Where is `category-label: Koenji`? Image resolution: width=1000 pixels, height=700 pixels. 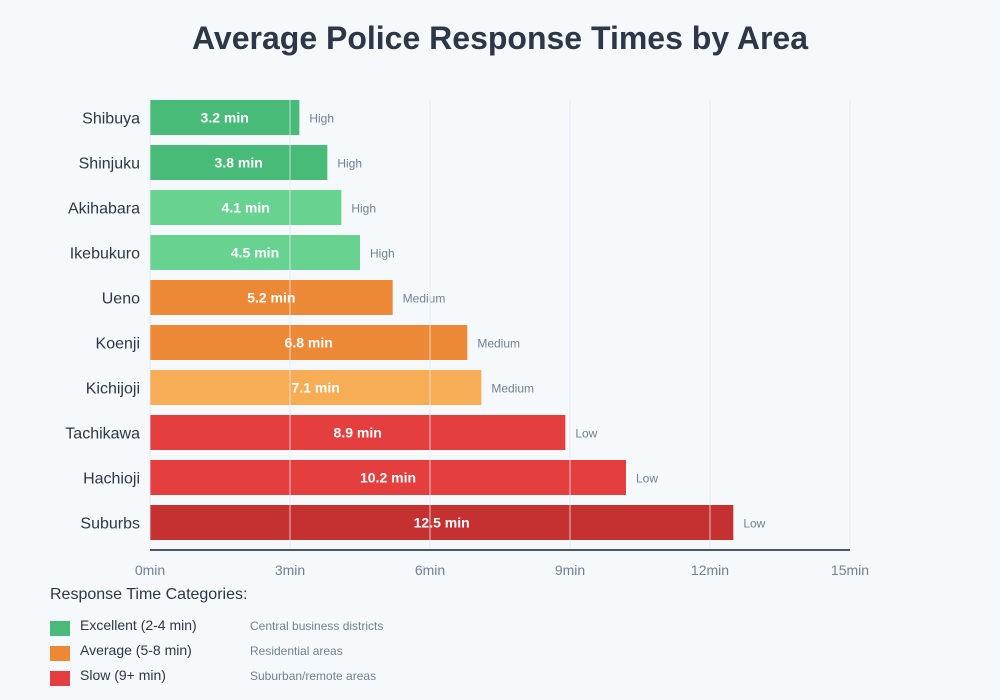
category-label: Koenji is located at coordinates (118, 344).